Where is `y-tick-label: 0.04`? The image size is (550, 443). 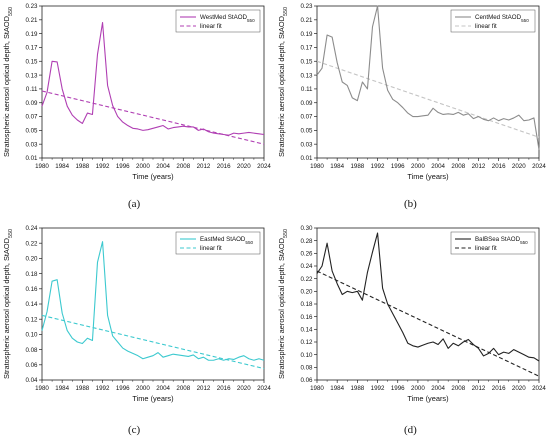
y-tick-label: 0.04 is located at coordinates (31, 380).